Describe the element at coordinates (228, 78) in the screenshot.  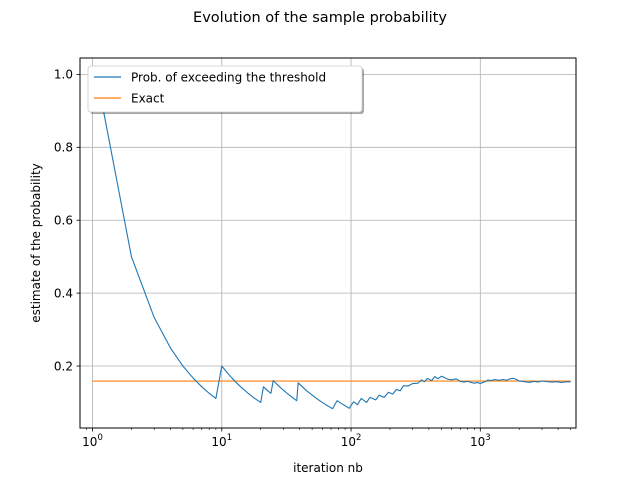
I see `legend-label: Prob. of exceeding the threshold` at that location.